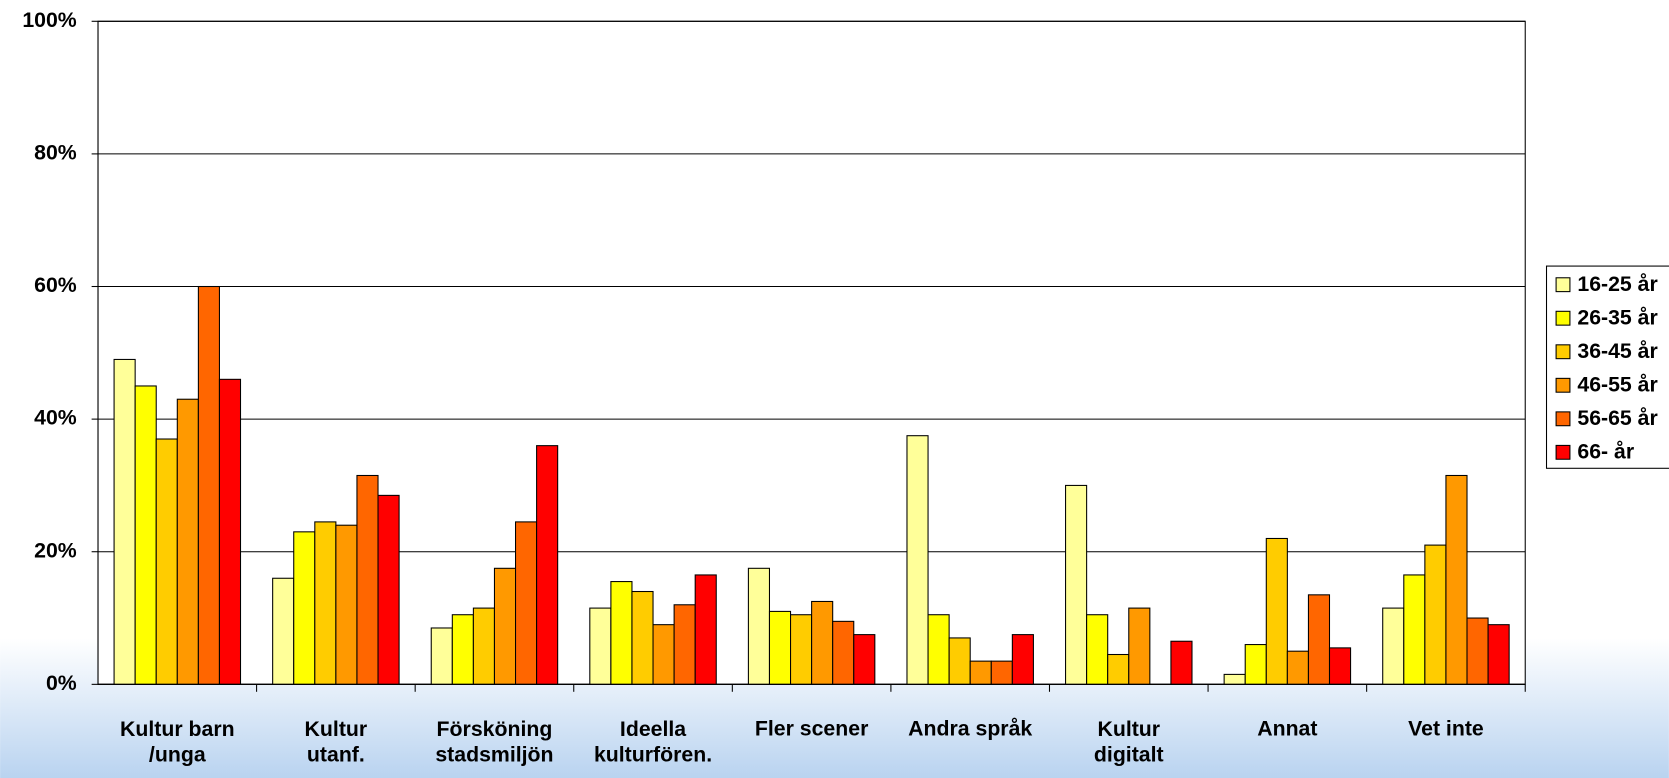 The image size is (1669, 778). What do you see at coordinates (1617, 384) in the screenshot?
I see `legend-label: 46-55 år` at bounding box center [1617, 384].